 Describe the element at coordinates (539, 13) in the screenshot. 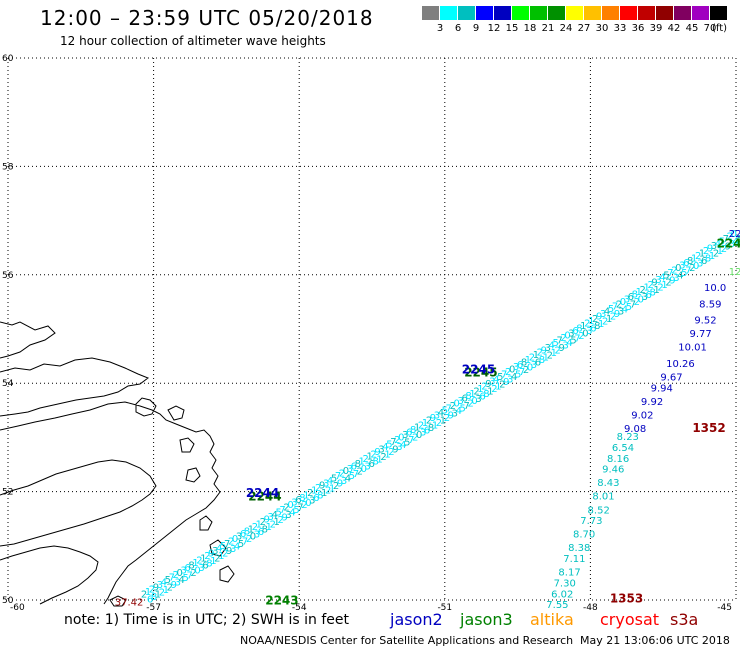

I see `color-swatch` at that location.